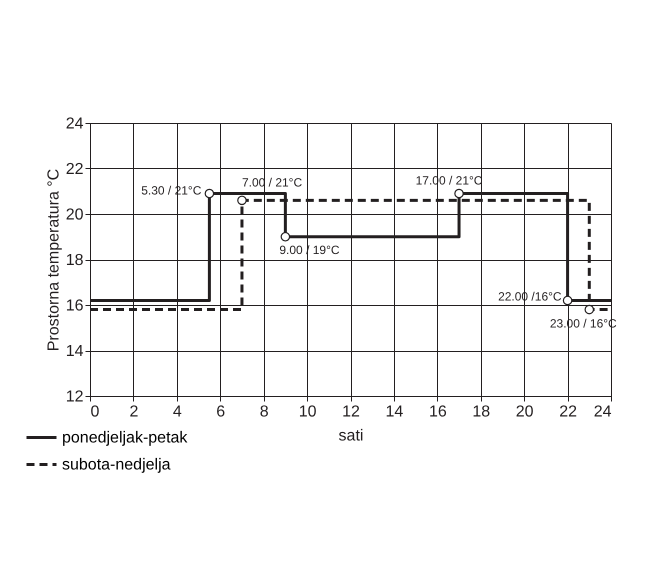 Image resolution: width=653 pixels, height=568 pixels. Describe the element at coordinates (307, 412) in the screenshot. I see `x-tick-label: 10` at that location.